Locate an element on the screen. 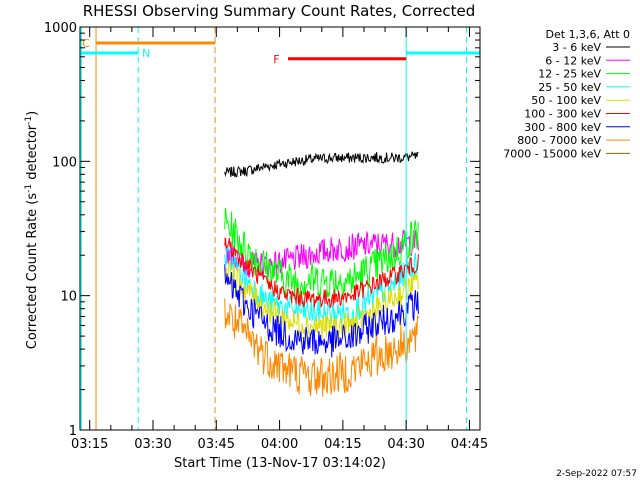 This screenshot has height=480, width=640. x-tick-label-6: 04:45 is located at coordinates (469, 444).